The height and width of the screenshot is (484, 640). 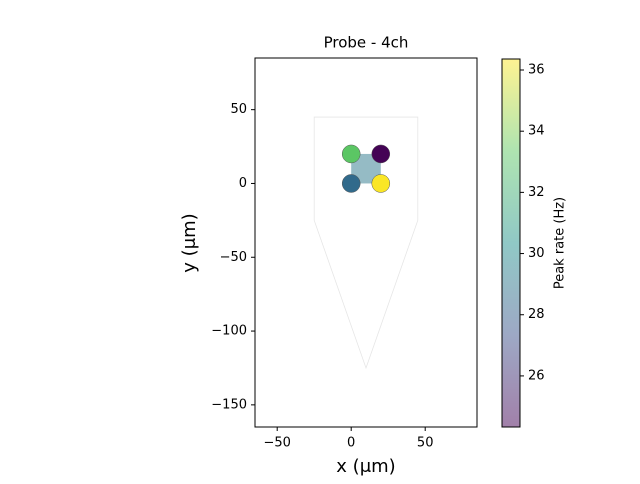 I want to click on y-tick-label: −100, so click(x=229, y=331).